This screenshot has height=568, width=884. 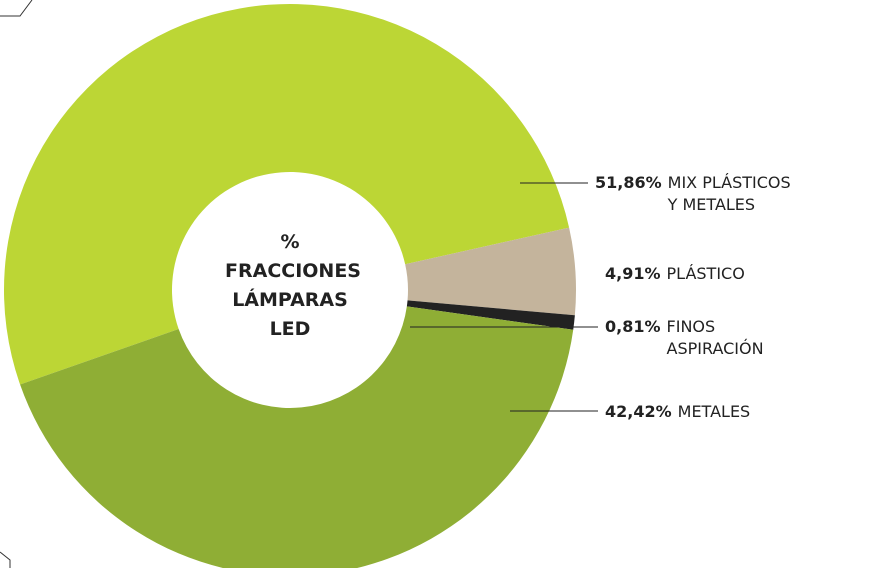 I want to click on category-label: MIX PLÁSTICOS Y METALES, so click(x=729, y=193).